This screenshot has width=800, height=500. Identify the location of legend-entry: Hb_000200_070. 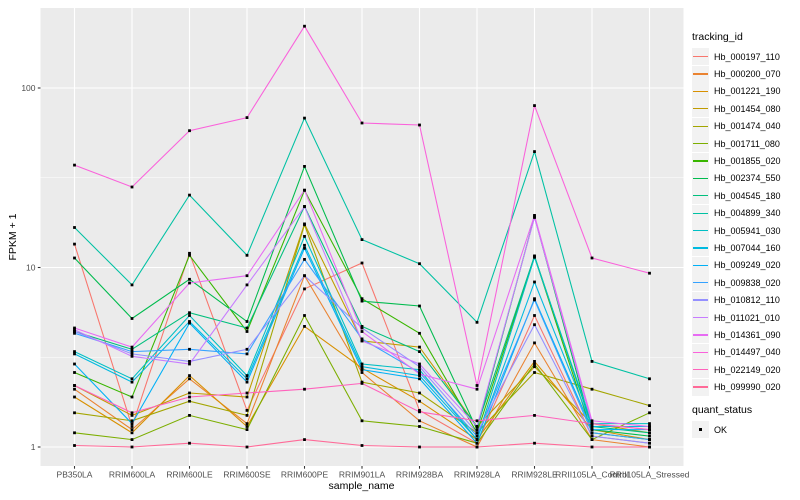
(736, 74).